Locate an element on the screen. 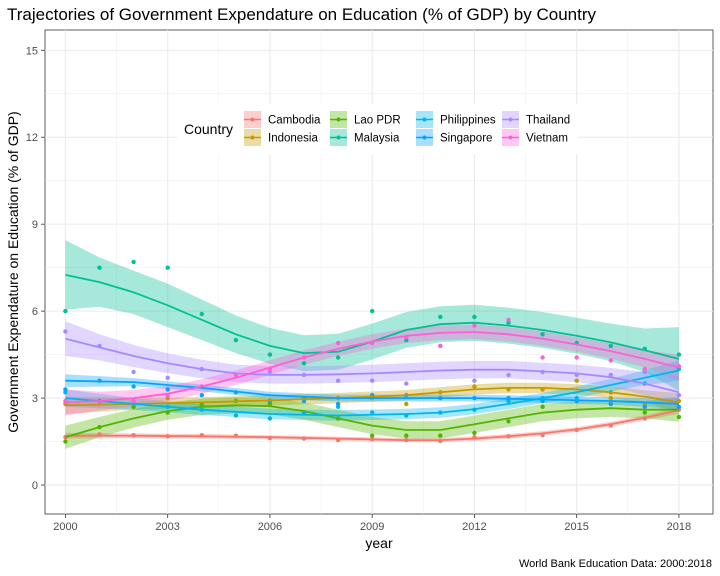  x-tick-label: 2000 is located at coordinates (65, 527).